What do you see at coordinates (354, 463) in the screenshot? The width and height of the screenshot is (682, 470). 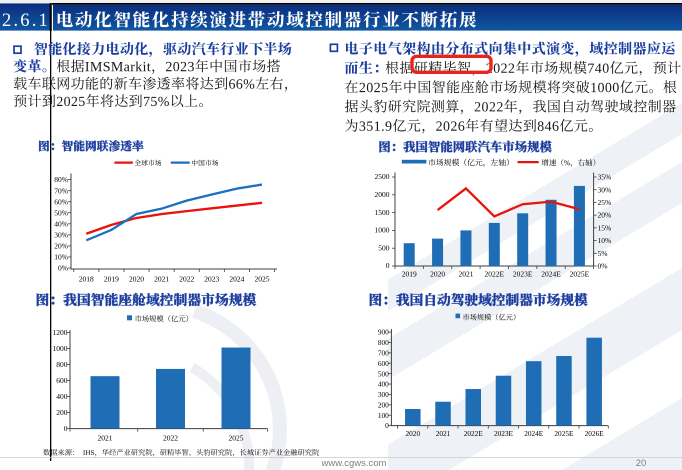 I see `svg-text: www.cgws.com` at bounding box center [354, 463].